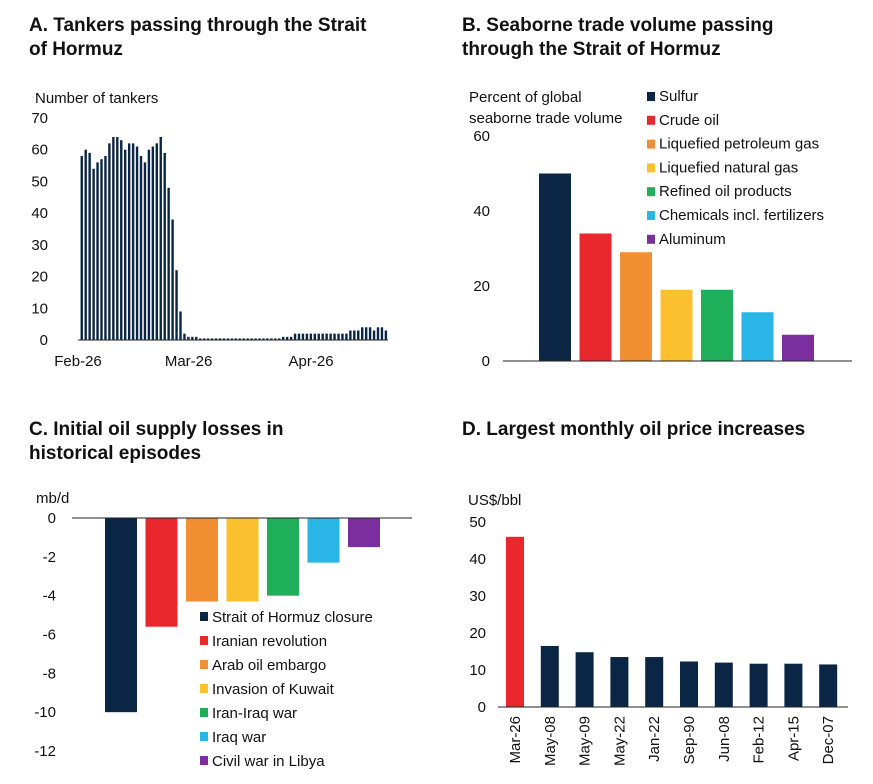  I want to click on panel-b-ytick-label: 60, so click(481, 136).